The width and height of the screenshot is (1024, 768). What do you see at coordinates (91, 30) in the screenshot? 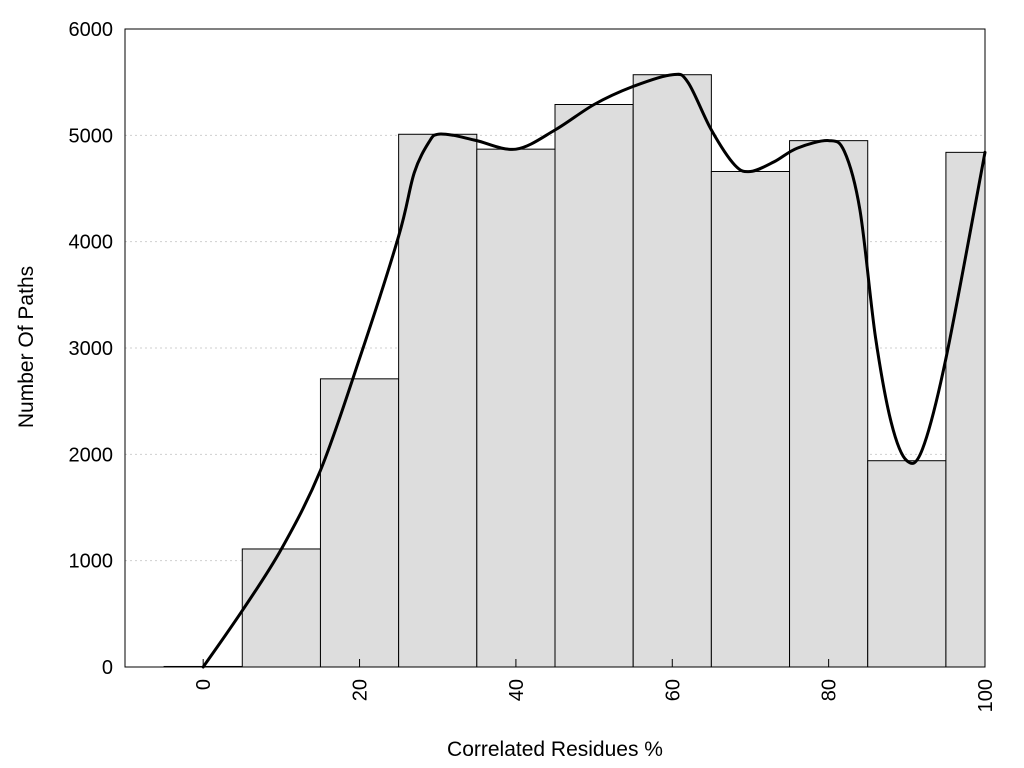
I see `y-tick-label: 6000` at bounding box center [91, 30].